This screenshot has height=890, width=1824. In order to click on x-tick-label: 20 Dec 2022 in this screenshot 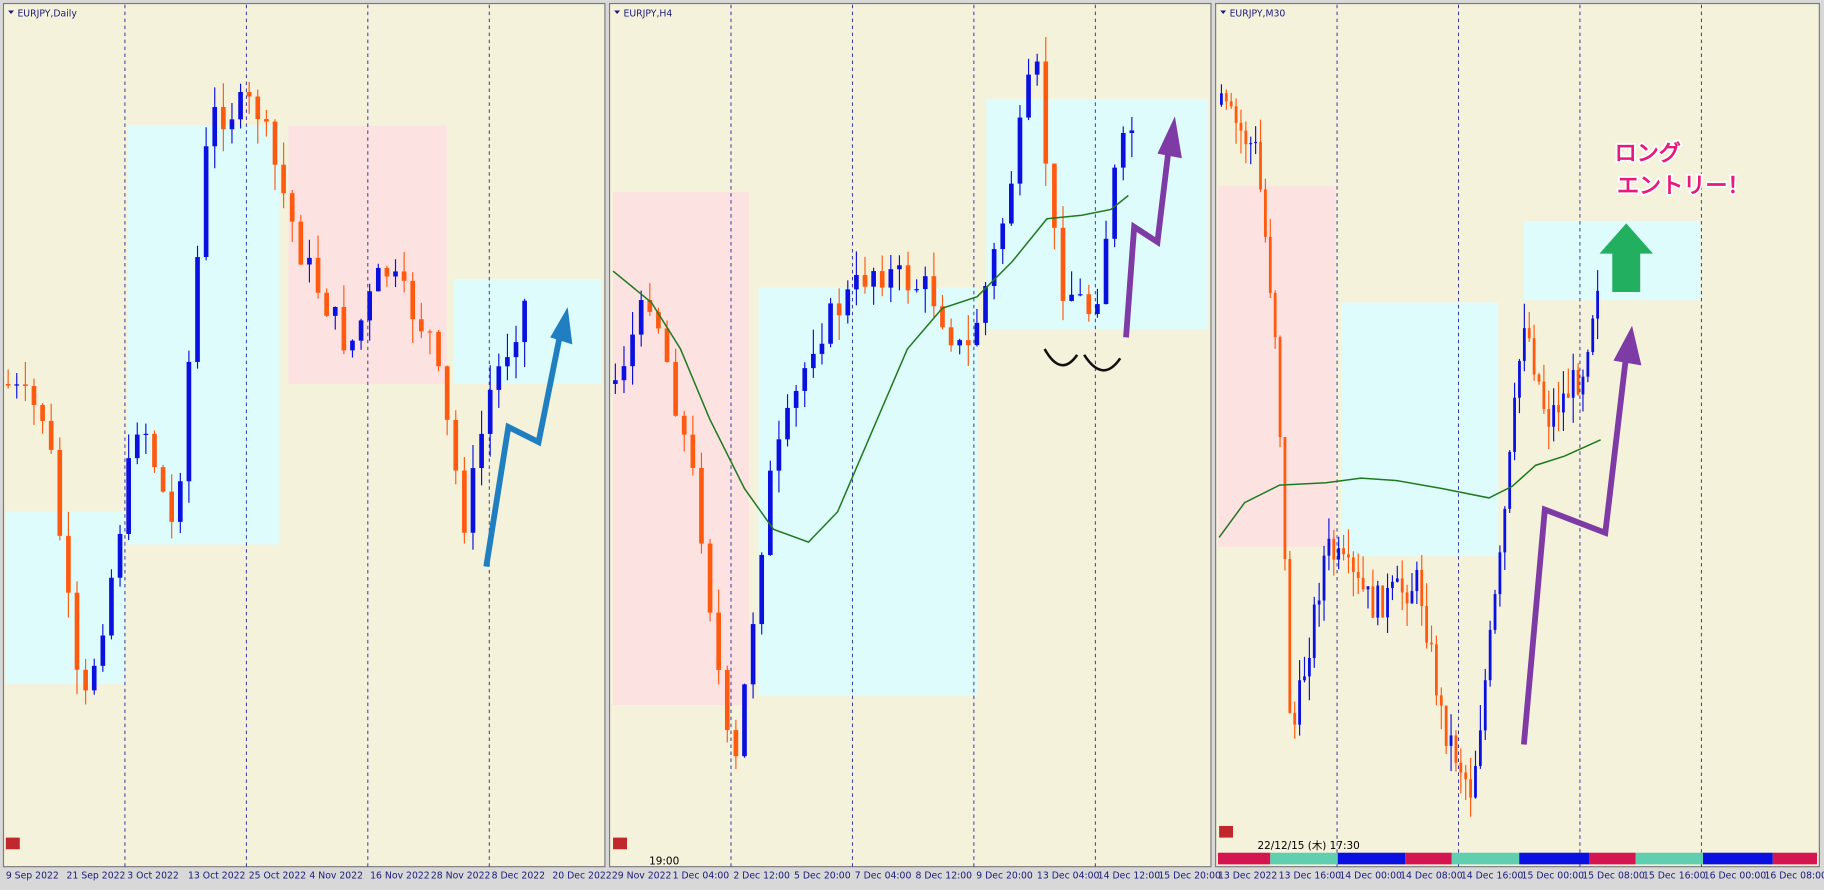, I will do `click(581, 875)`.